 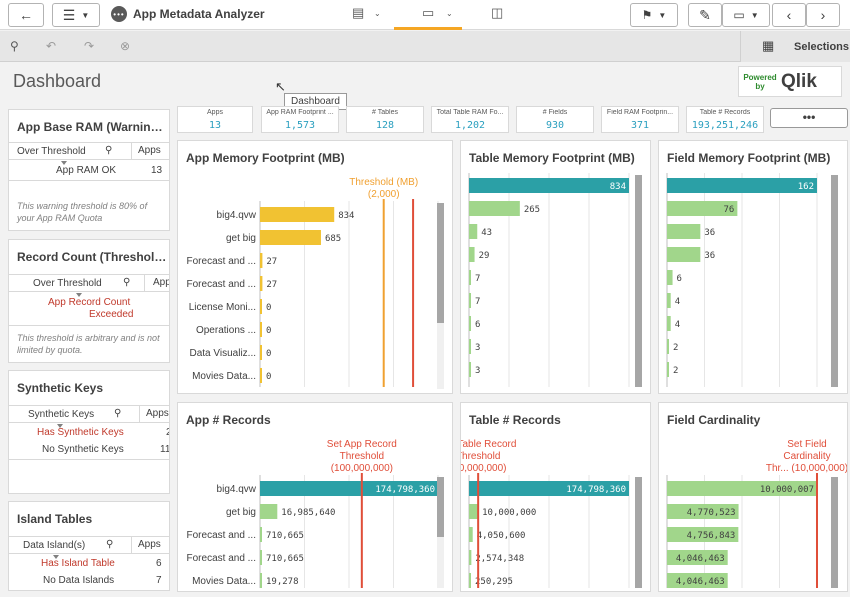 I want to click on arrow-left-icon: ←, so click(x=26, y=15).